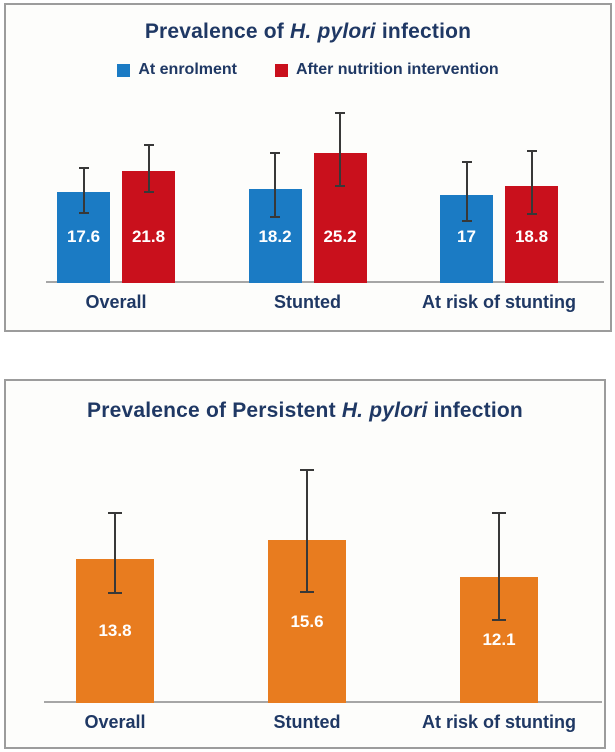  What do you see at coordinates (499, 639) in the screenshot?
I see `bar-value-label: 12.1` at bounding box center [499, 639].